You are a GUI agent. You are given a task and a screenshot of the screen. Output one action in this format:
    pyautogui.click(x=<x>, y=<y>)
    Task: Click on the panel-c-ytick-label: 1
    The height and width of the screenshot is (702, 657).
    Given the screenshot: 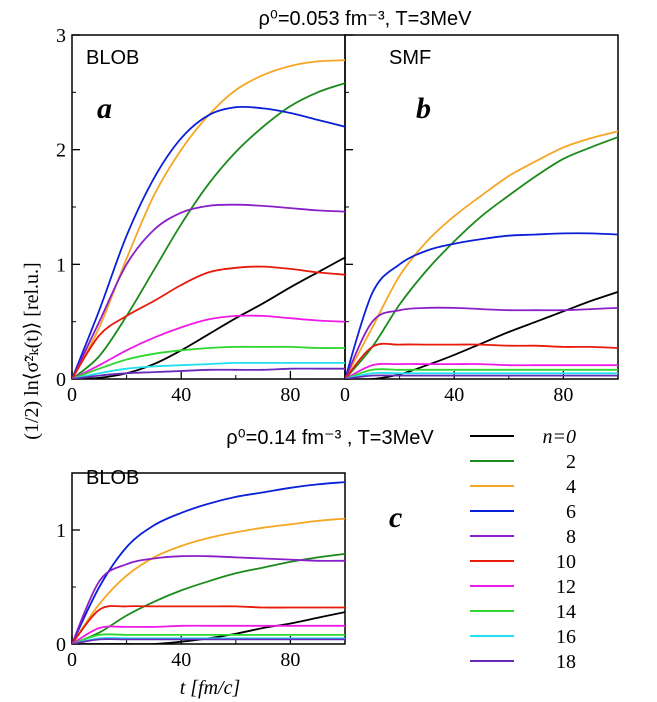 What is the action you would take?
    pyautogui.click(x=61, y=531)
    